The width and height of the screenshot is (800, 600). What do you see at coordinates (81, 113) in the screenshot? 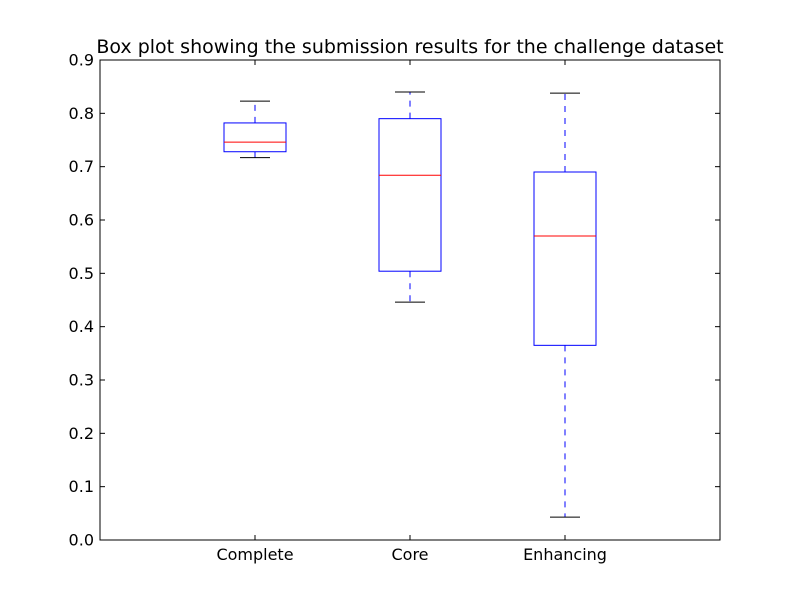
I see `y-tick-label: 0.8` at bounding box center [81, 113].